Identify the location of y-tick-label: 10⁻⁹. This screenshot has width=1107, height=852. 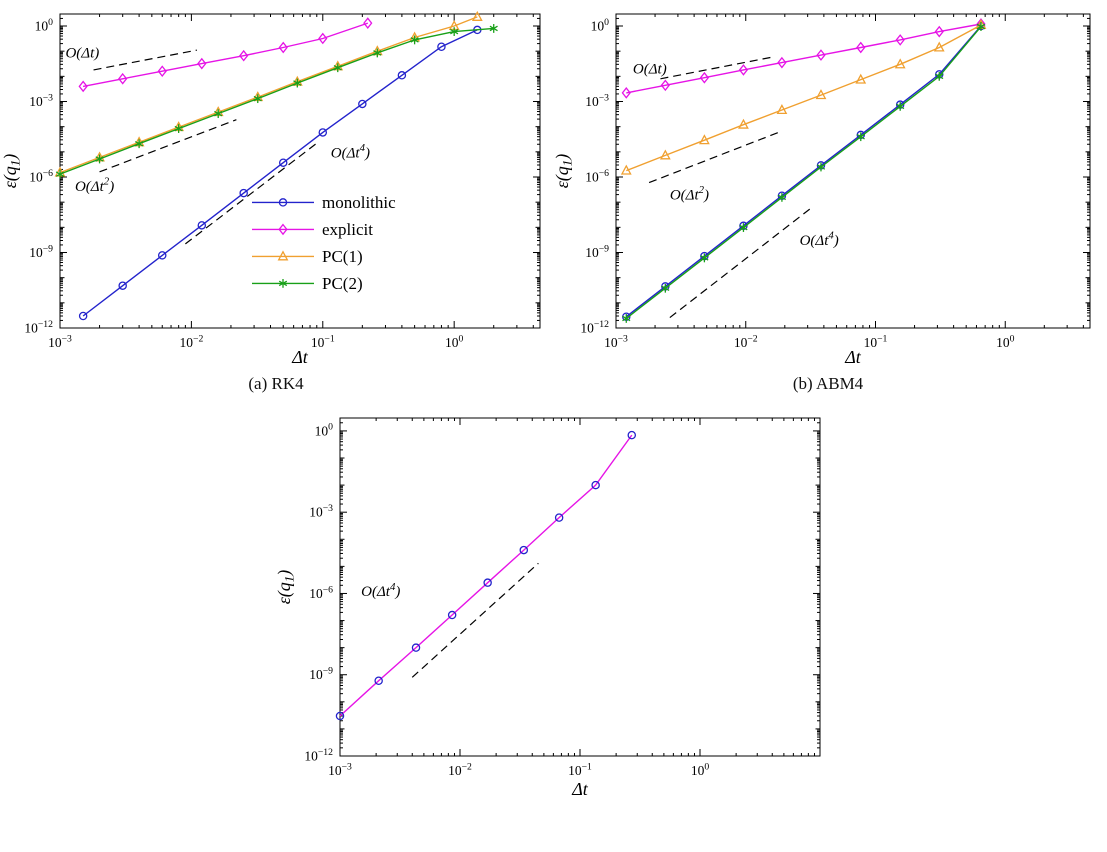
(321, 674).